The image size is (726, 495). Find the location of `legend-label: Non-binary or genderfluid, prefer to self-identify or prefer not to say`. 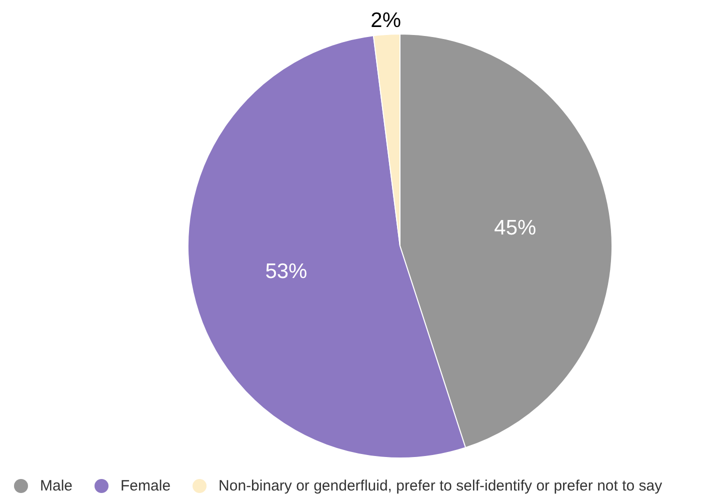

legend-label: Non-binary or genderfluid, prefer to self-identify or prefer not to say is located at coordinates (440, 486).